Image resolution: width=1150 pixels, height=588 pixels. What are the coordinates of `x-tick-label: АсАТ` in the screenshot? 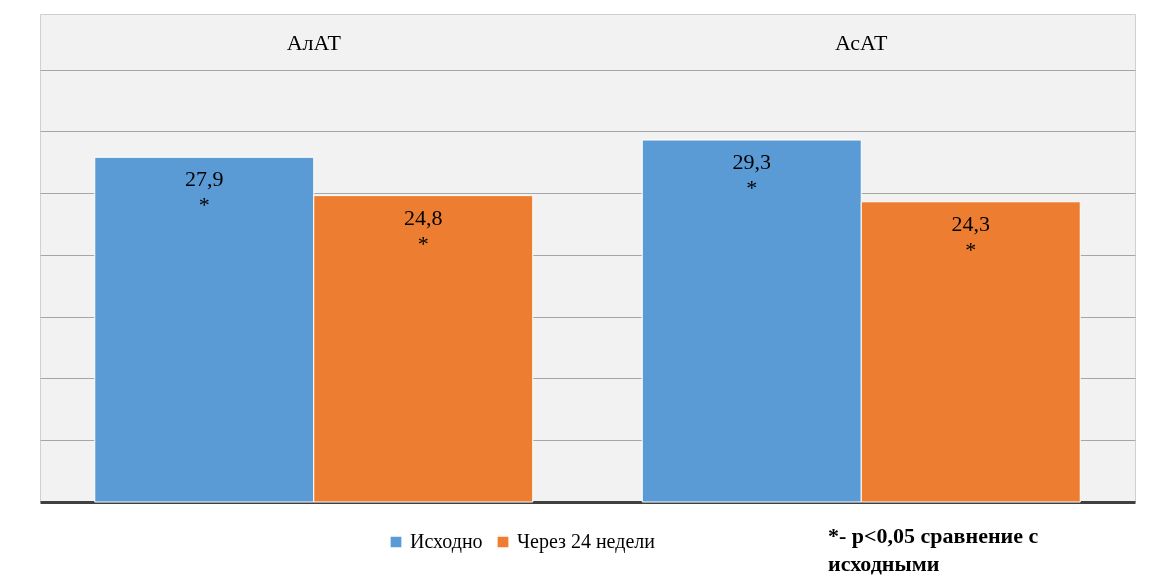 It's located at (862, 42).